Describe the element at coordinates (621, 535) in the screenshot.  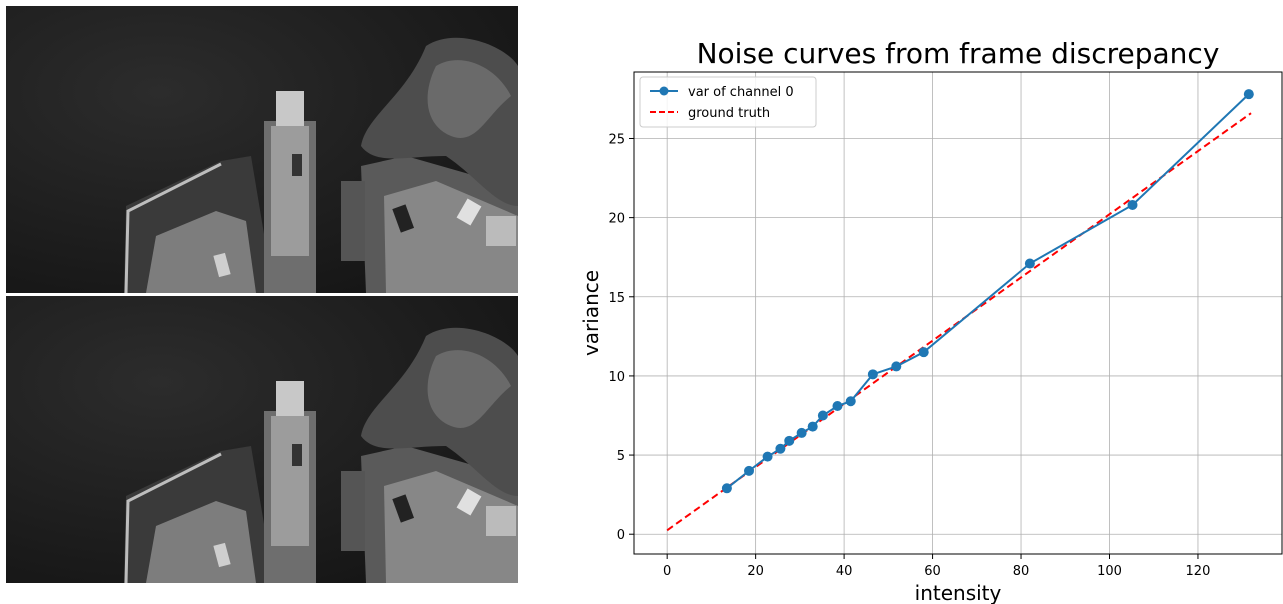
I see `y-tick-label: 0` at that location.